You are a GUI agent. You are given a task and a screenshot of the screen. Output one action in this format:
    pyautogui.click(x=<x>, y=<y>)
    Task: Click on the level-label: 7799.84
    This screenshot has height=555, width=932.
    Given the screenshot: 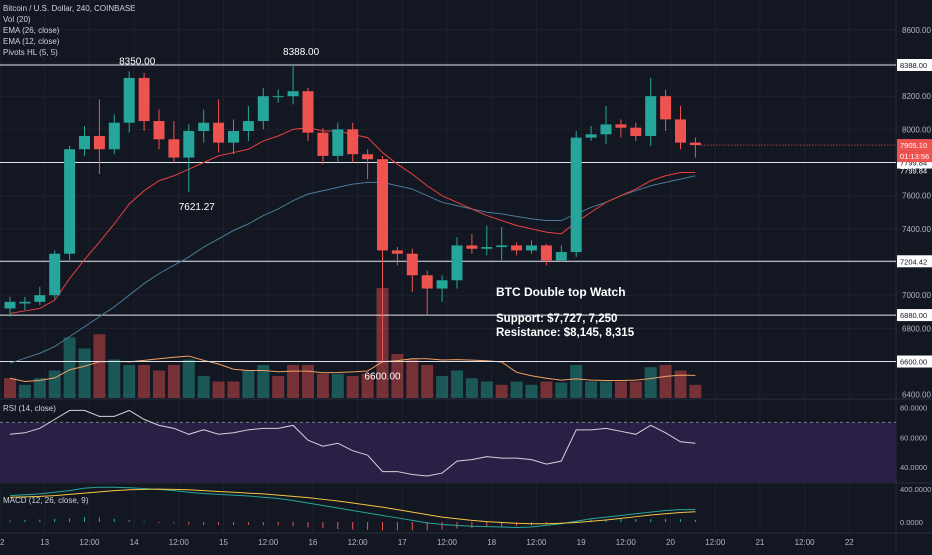 What is the action you would take?
    pyautogui.click(x=913, y=163)
    